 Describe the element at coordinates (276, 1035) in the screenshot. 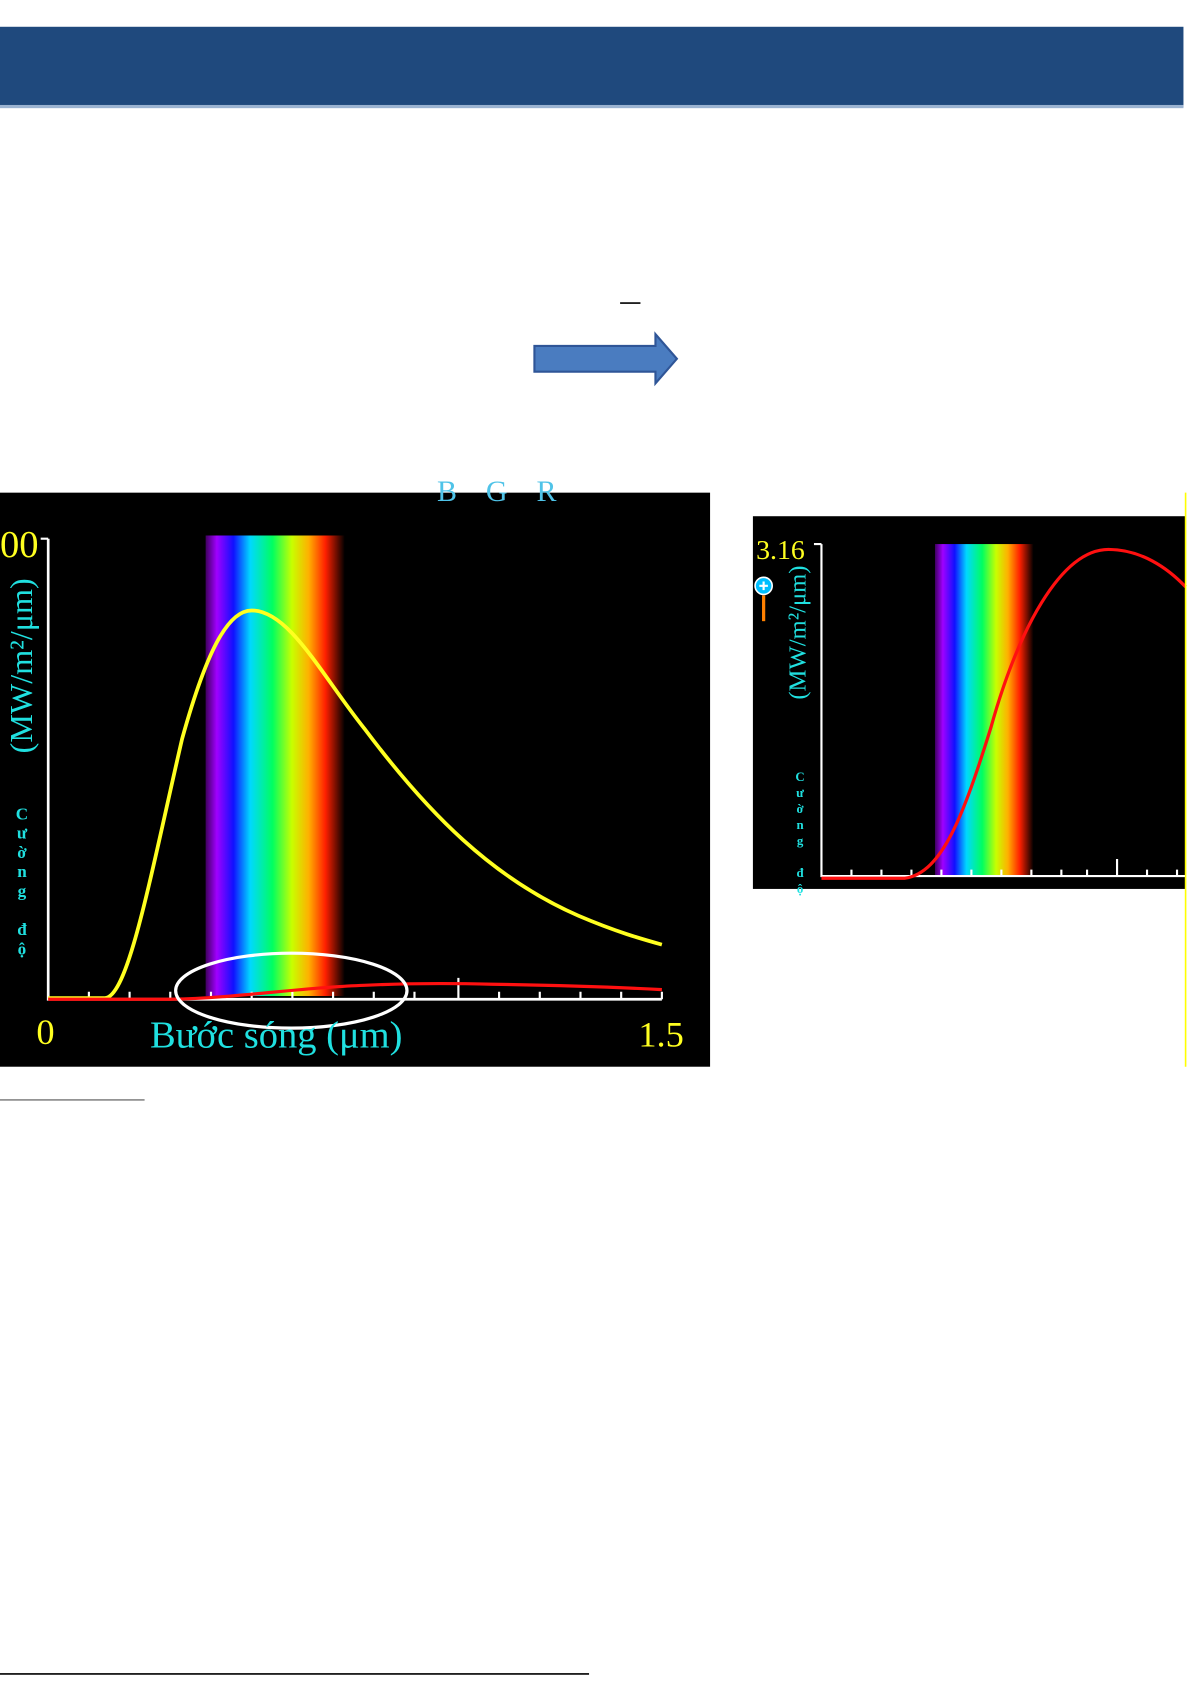

I see `x-title: Bước sóng (μm)` at that location.